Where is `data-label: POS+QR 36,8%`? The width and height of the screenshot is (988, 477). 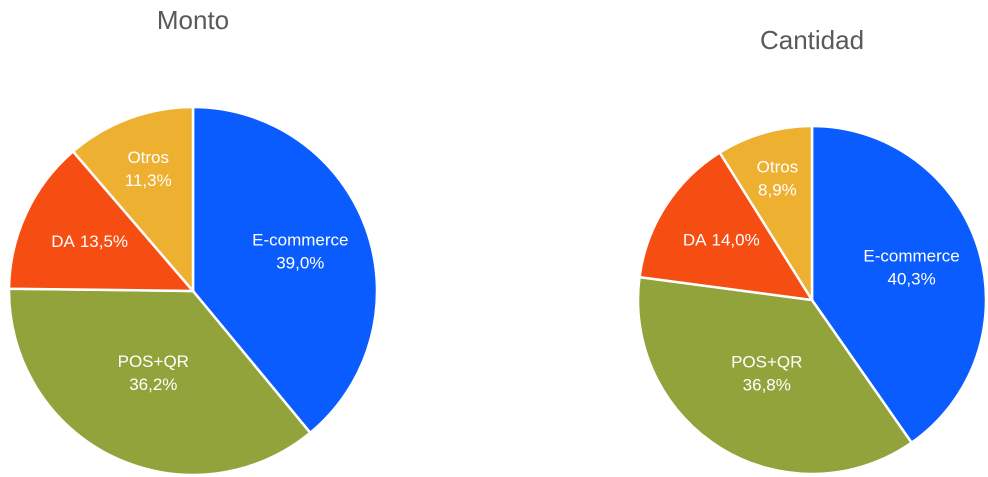 data-label: POS+QR 36,8% is located at coordinates (766, 374).